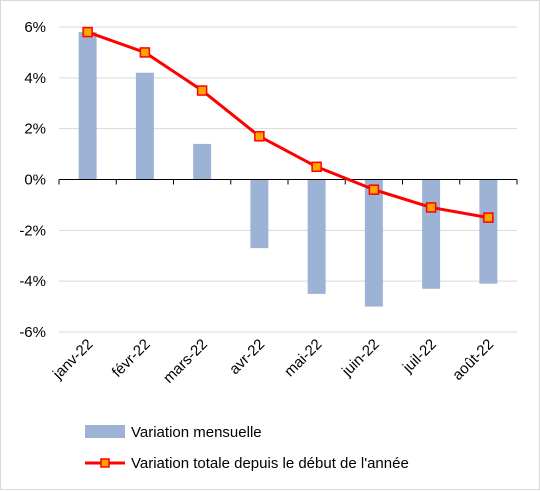  I want to click on x-tick-label: mai-22, so click(303, 358).